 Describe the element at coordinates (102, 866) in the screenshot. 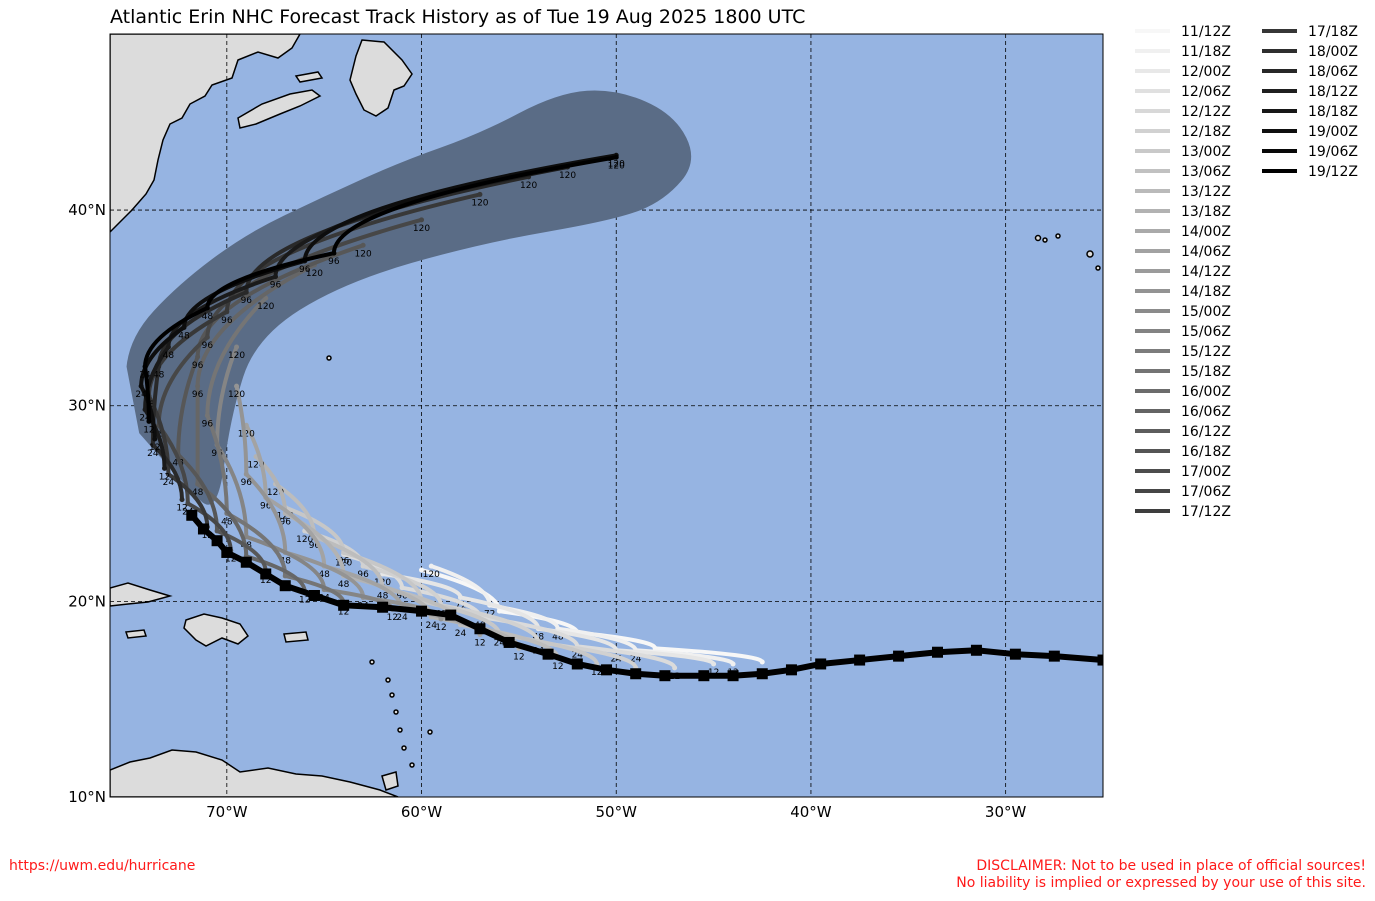

I see `source-url: https://uwm.edu/hurricane` at that location.